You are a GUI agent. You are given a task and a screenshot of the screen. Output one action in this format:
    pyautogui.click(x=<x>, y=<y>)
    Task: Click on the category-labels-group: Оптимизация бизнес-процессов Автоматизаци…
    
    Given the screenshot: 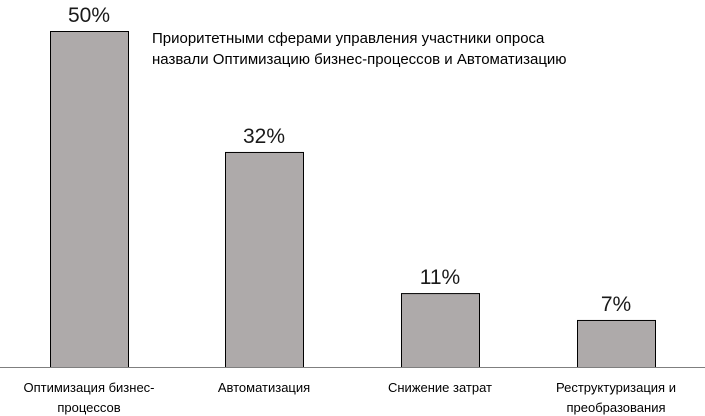 What is the action you would take?
    pyautogui.click(x=349, y=397)
    